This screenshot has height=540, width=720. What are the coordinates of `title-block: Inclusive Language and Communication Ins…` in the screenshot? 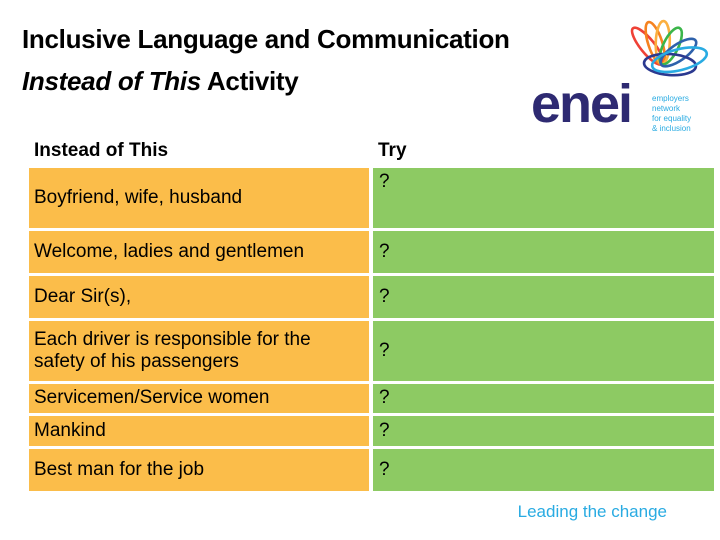 It's located at (302, 60).